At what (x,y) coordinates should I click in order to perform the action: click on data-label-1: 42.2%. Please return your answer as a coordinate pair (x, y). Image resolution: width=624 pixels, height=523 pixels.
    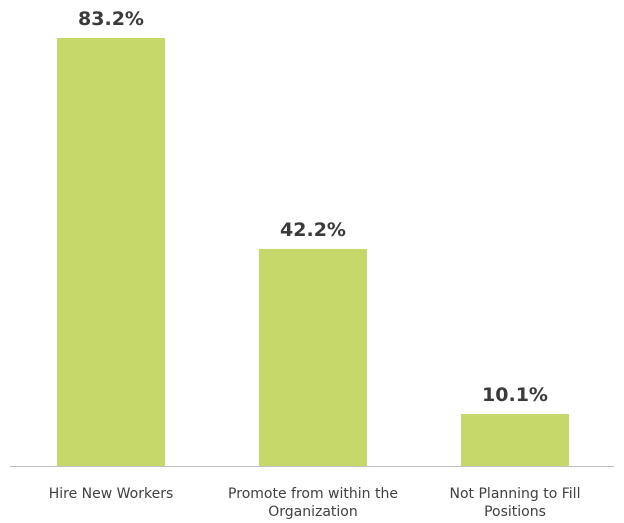
    Looking at the image, I should click on (313, 230).